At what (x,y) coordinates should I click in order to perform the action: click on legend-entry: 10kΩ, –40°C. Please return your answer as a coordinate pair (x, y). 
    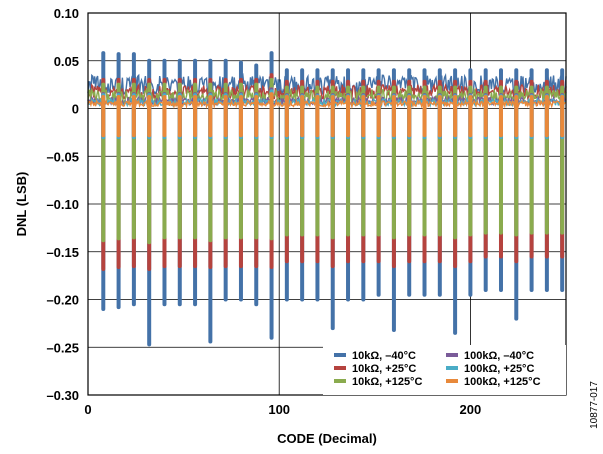
    Looking at the image, I should click on (384, 356).